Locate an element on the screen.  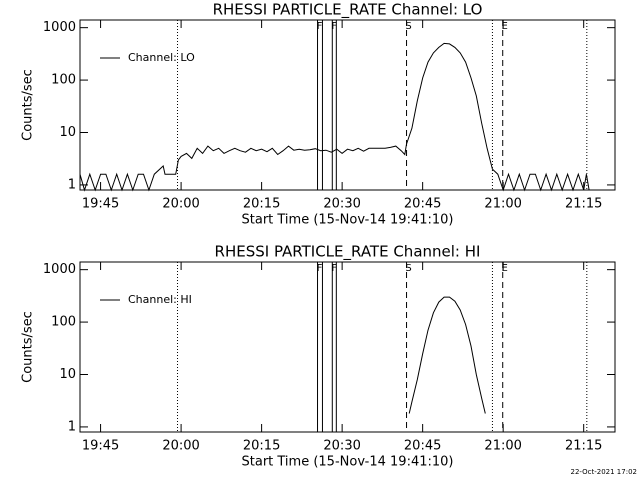
series-line is located at coordinates (447, 355).